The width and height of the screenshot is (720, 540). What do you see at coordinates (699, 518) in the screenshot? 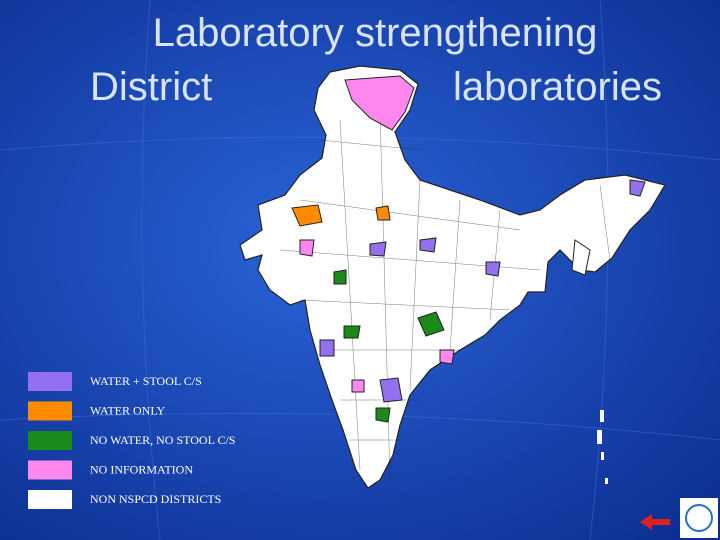
I see `who-logo-emblem` at bounding box center [699, 518].